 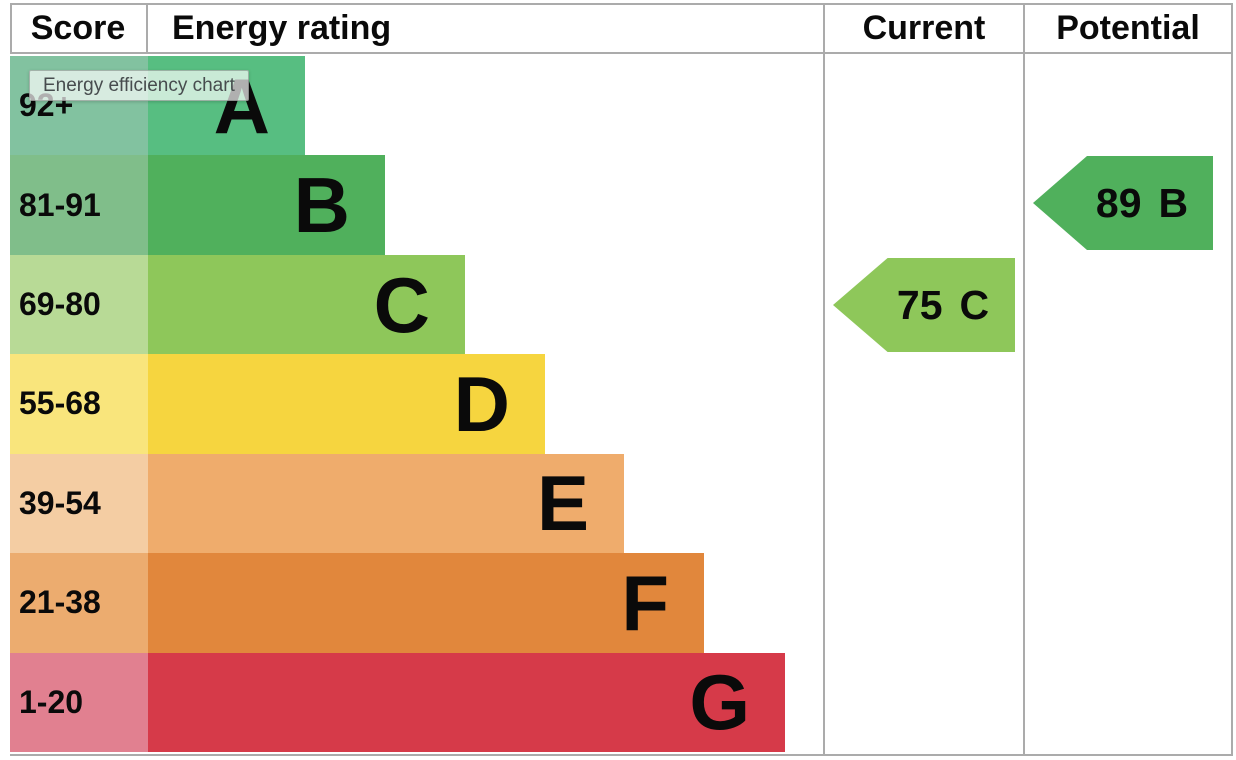 I want to click on current-column-divider, so click(x=824, y=379).